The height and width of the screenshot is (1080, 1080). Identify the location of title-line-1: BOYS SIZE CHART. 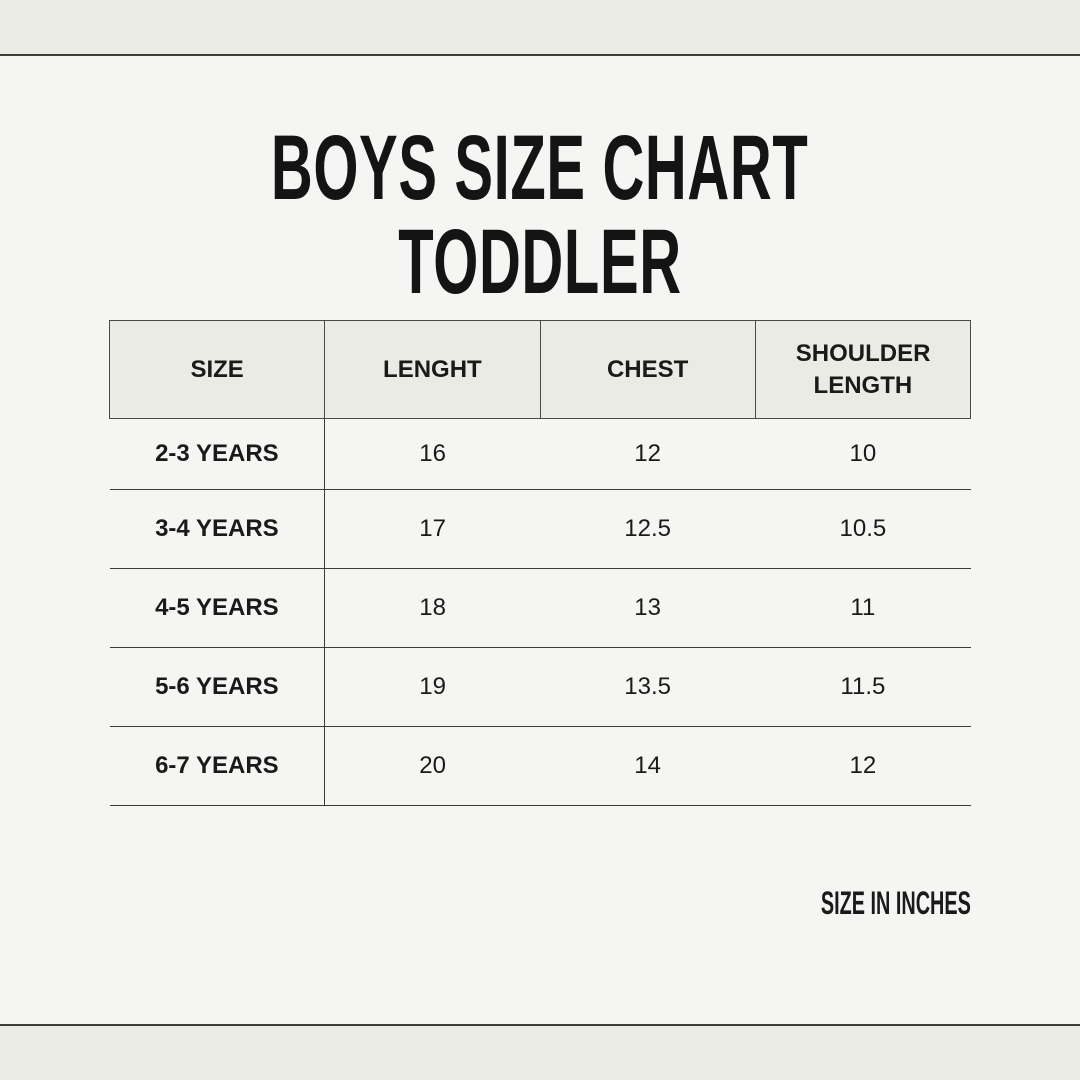
(540, 168).